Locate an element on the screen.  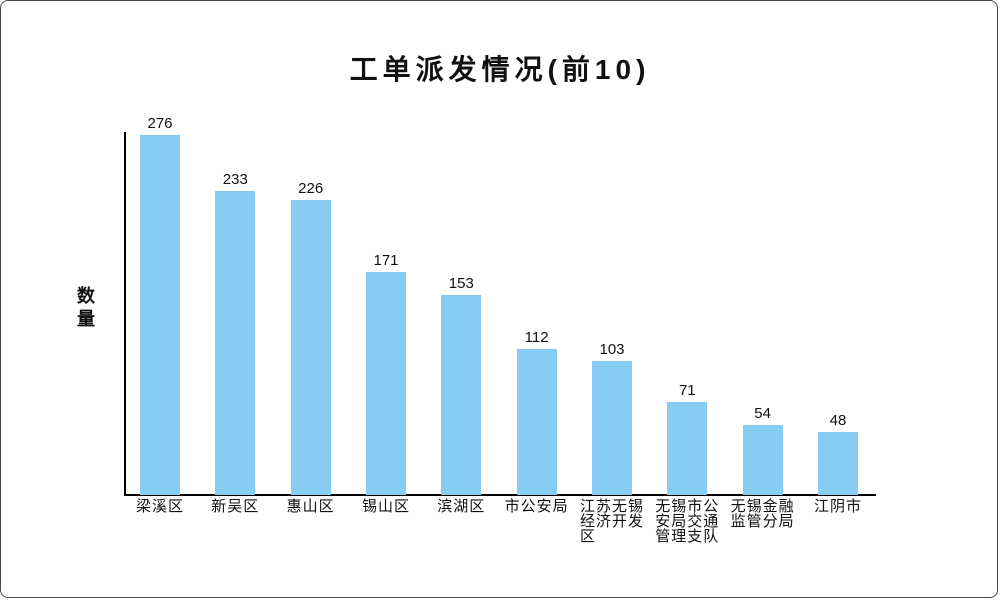
x-tick-label: 无锡市公 安局交通 管理支队 is located at coordinates (687, 521).